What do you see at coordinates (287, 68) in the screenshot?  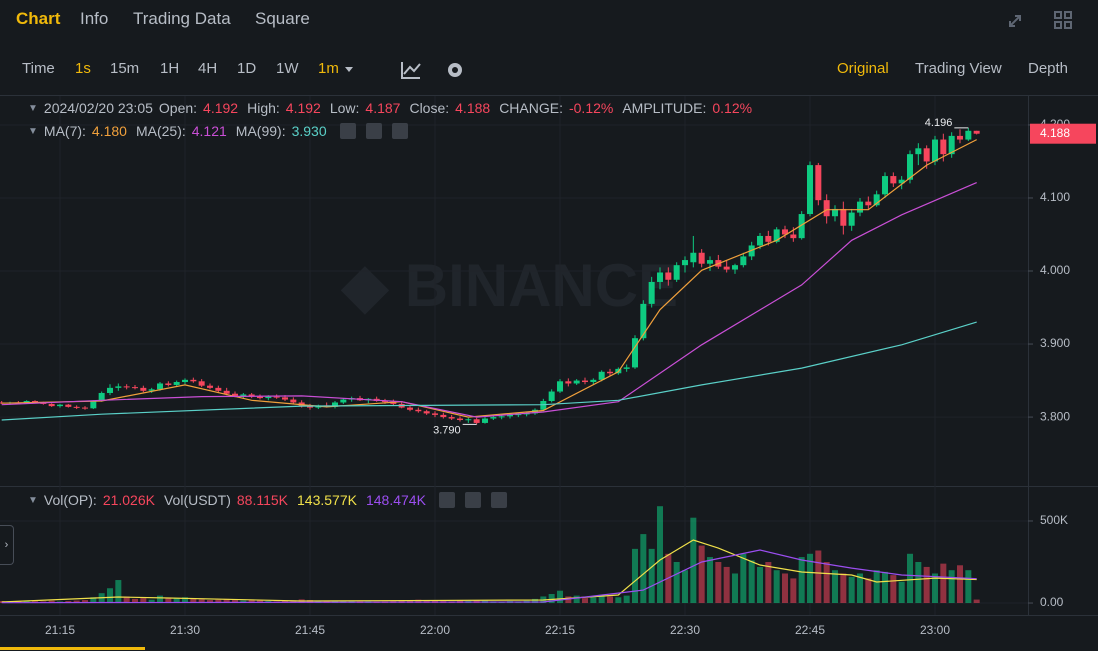 I see `interval: 1W` at bounding box center [287, 68].